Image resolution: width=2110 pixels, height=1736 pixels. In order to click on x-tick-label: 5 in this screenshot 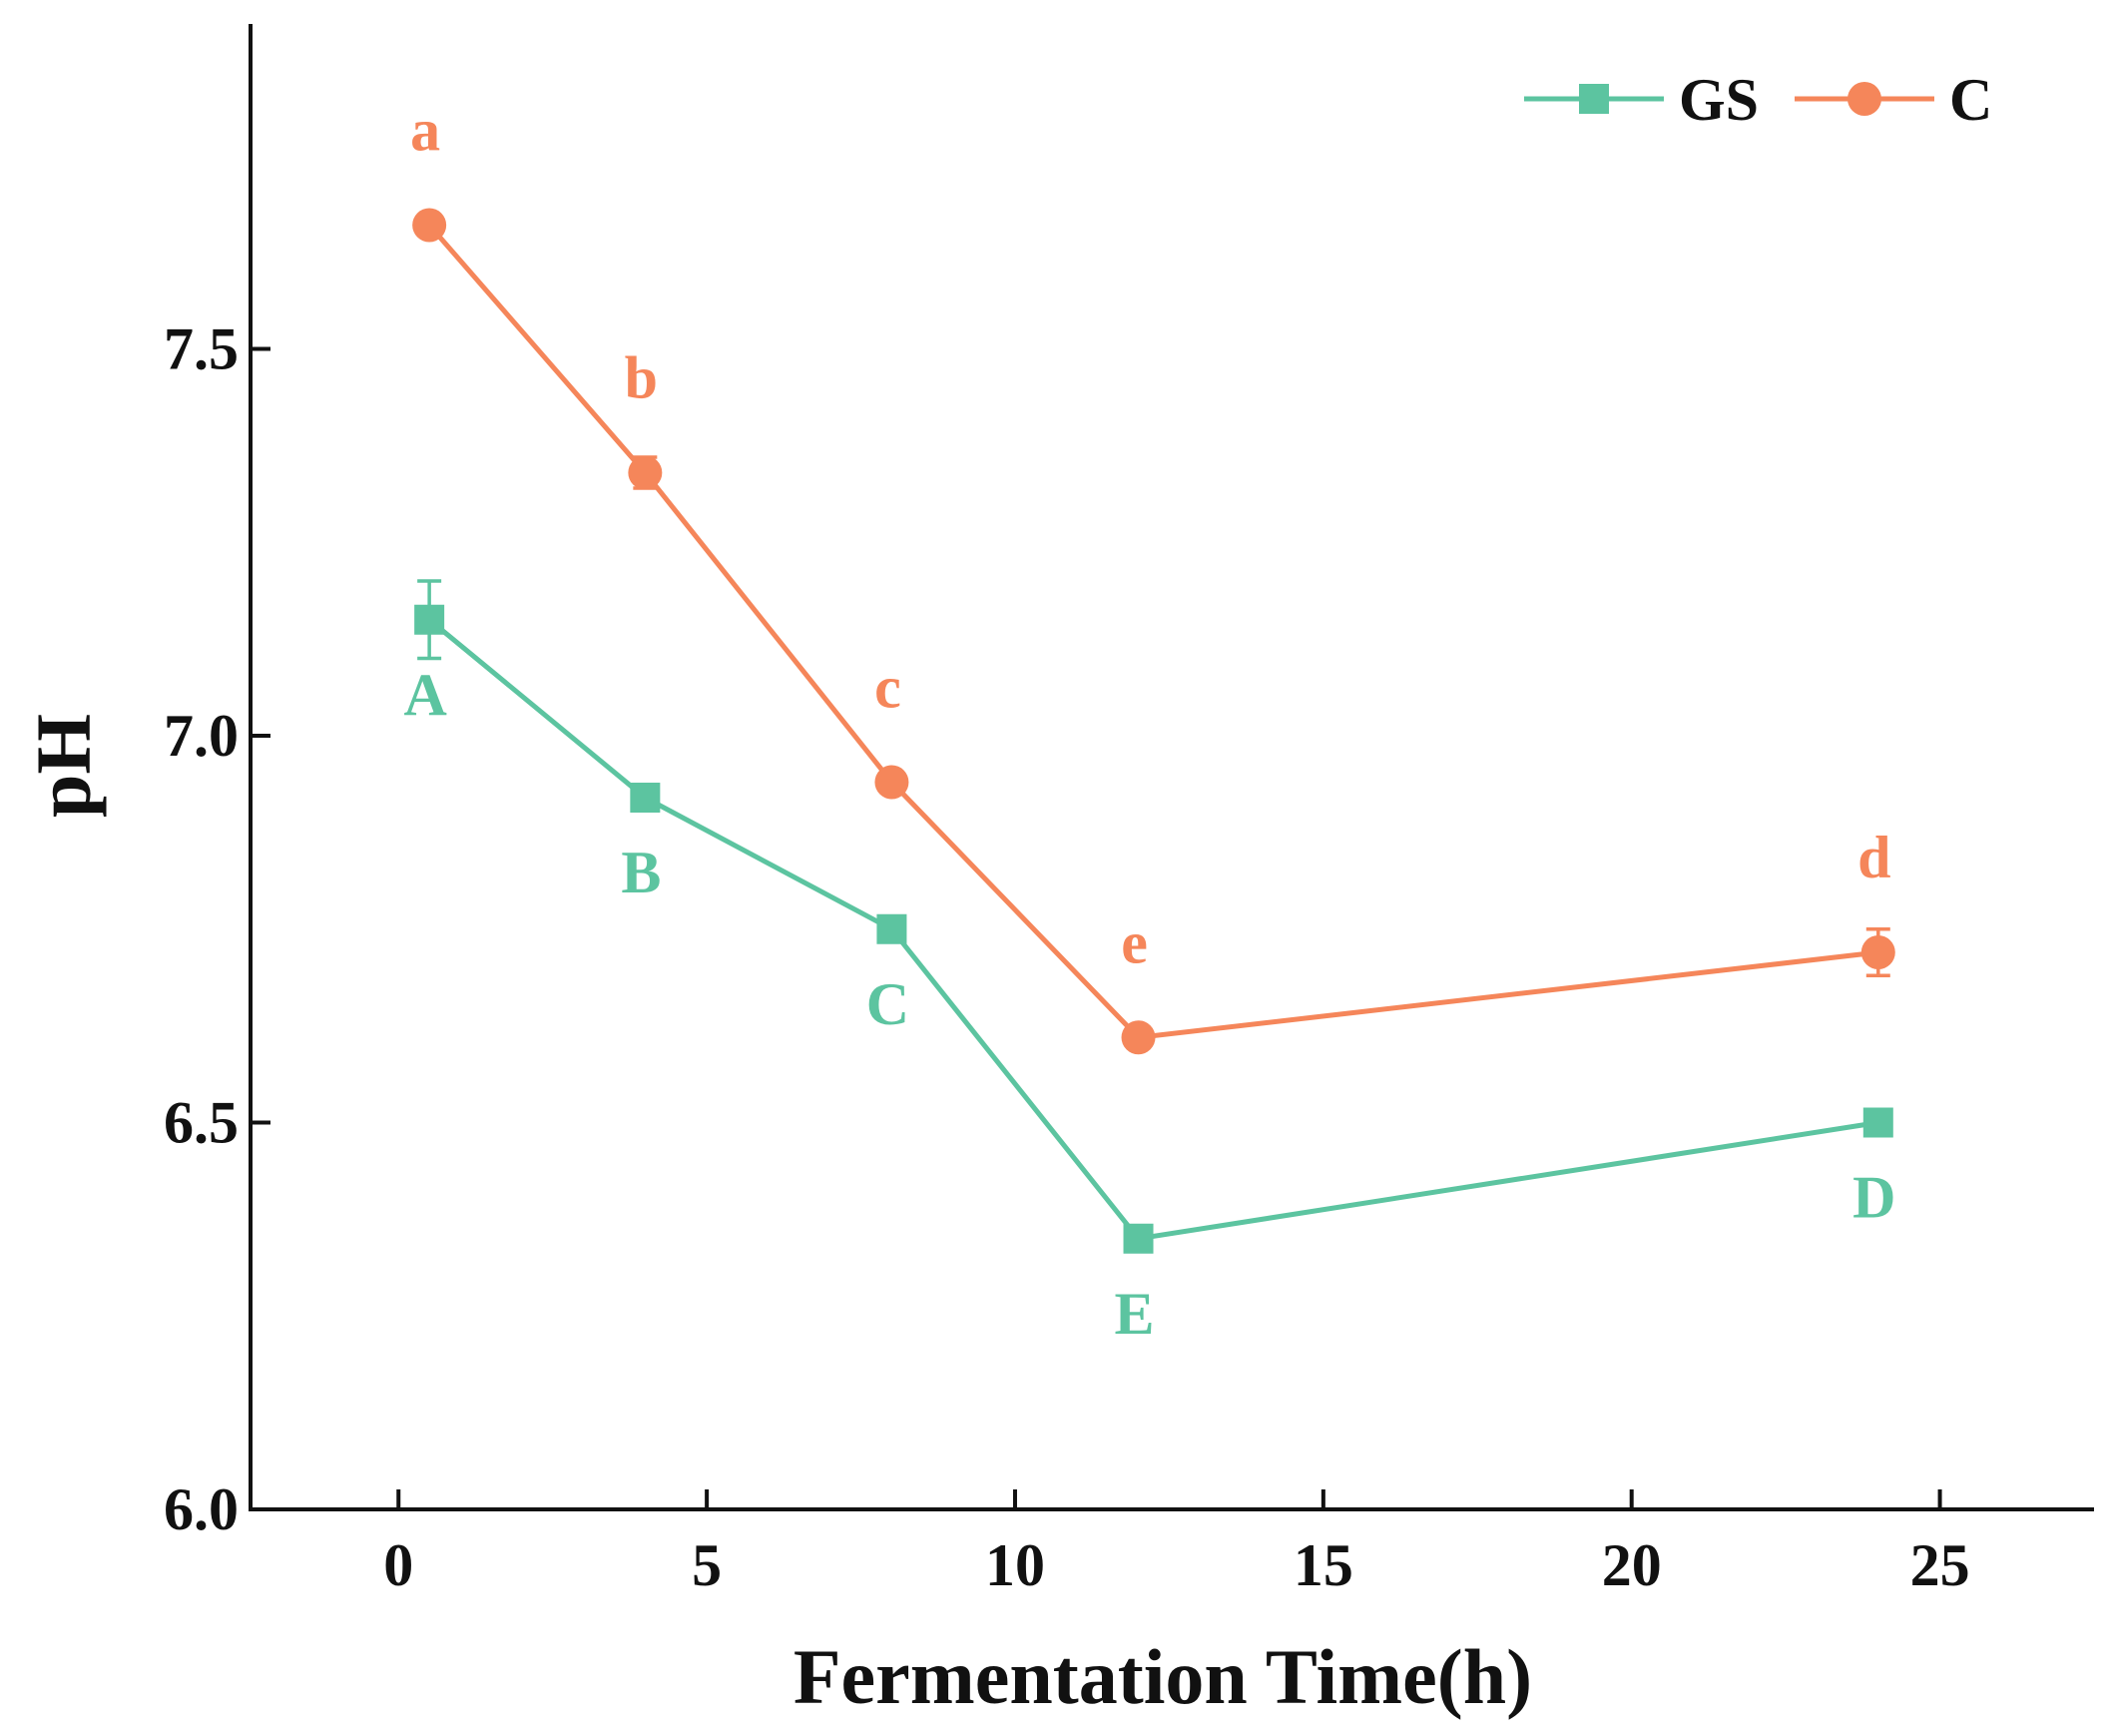, I will do `click(707, 1565)`.